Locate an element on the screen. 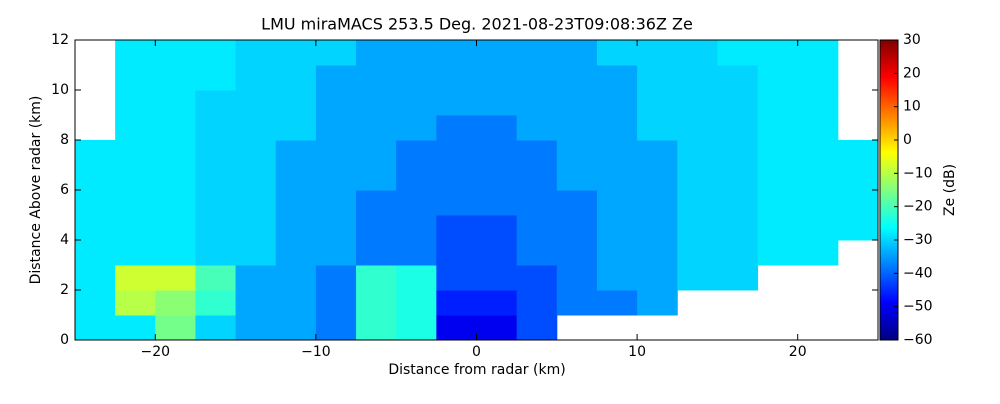 Image resolution: width=1000 pixels, height=404 pixels. colorbar-tick-label: 30 is located at coordinates (912, 40).